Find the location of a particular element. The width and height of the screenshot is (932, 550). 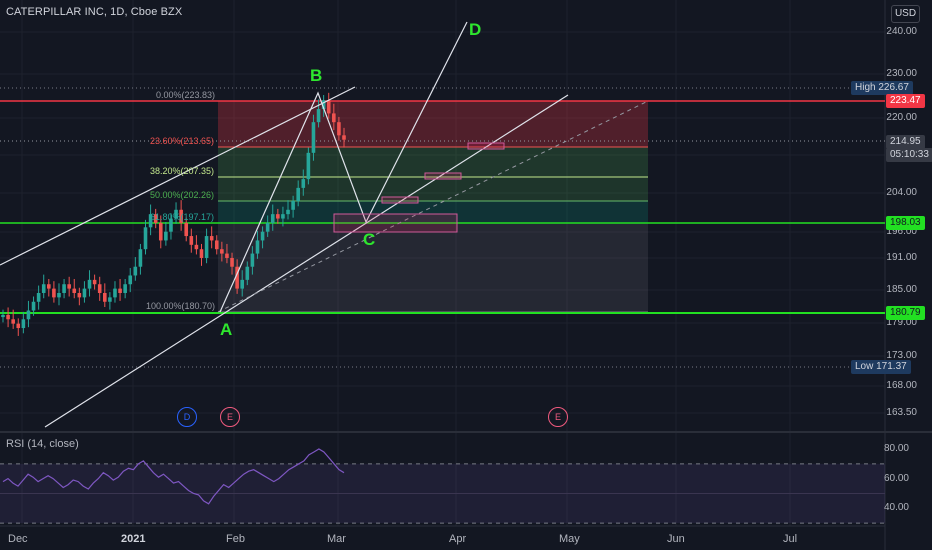

pattern-point-label: B is located at coordinates (316, 75).